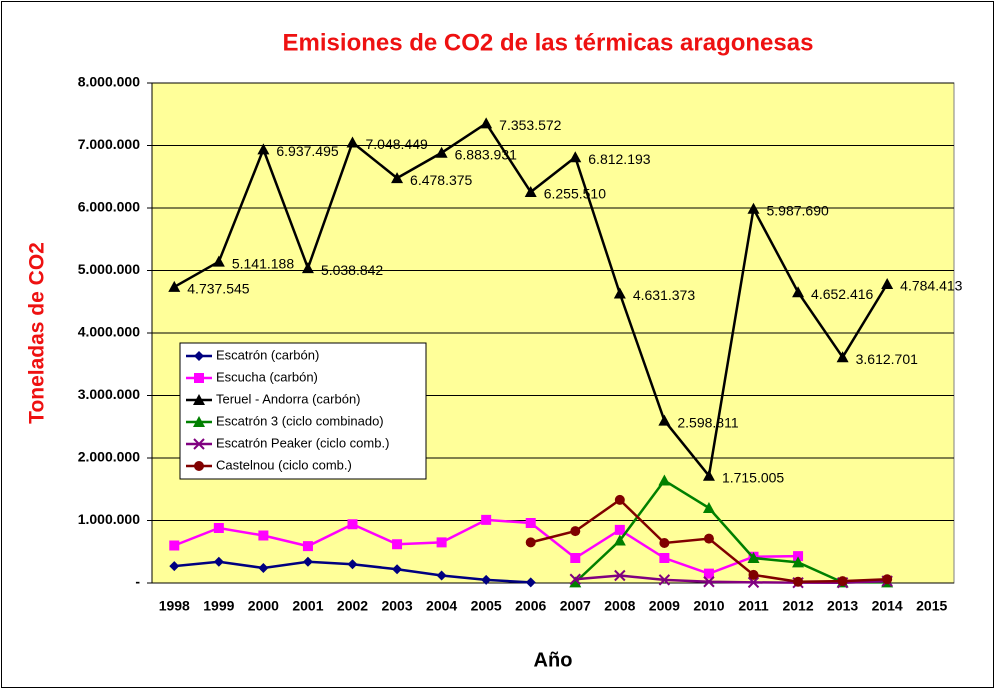 Image resolution: width=996 pixels, height=690 pixels. What do you see at coordinates (842, 294) in the screenshot?
I see `data-label: 4.652.416` at bounding box center [842, 294].